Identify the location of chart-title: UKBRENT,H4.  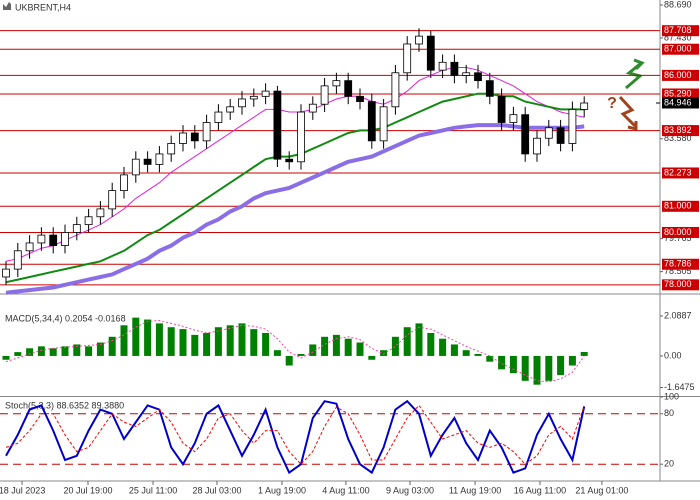
(43, 7).